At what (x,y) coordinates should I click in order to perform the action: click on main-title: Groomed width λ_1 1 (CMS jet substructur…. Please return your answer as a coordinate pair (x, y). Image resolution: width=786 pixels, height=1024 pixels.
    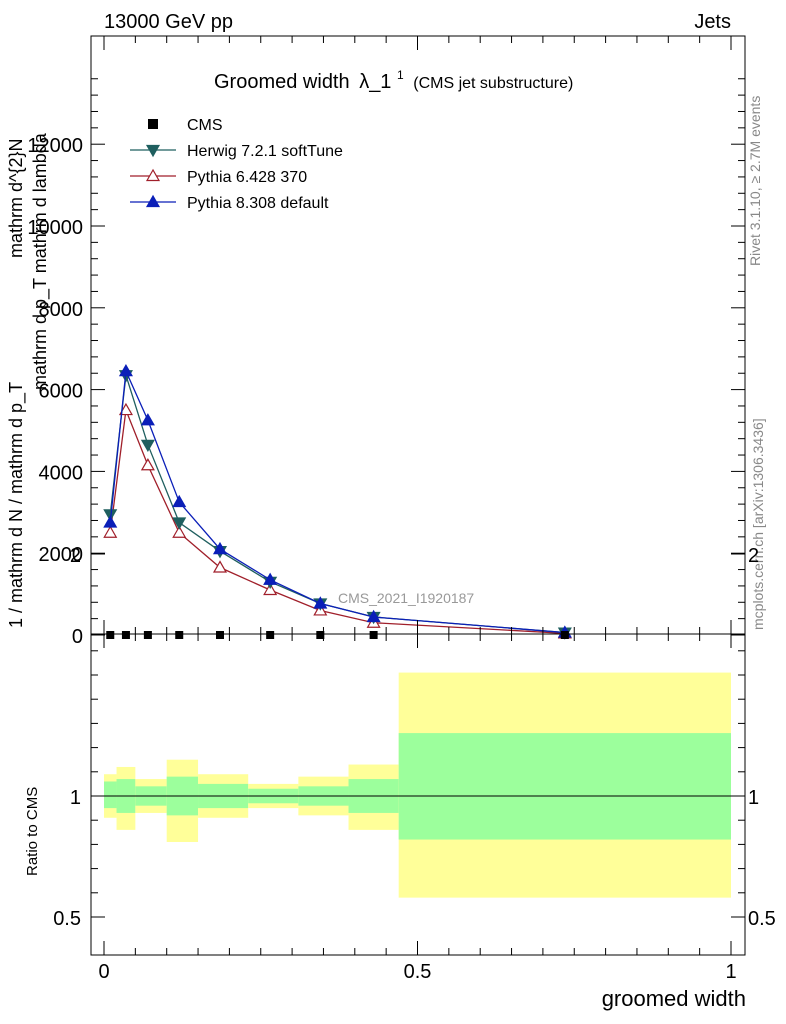
    Looking at the image, I should click on (393, 77).